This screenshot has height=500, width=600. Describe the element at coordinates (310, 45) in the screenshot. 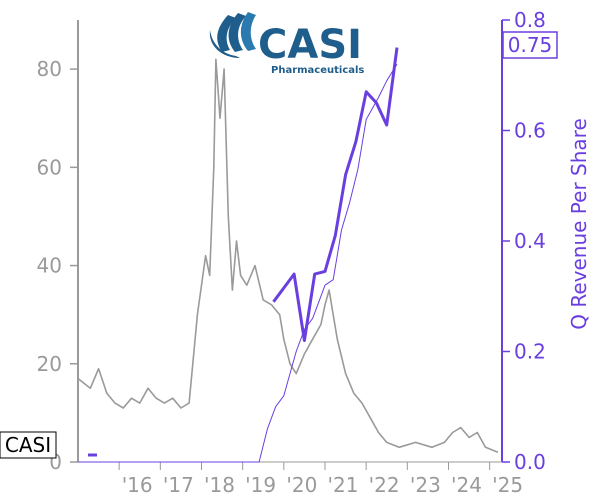

I see `logo-name: CASI` at that location.